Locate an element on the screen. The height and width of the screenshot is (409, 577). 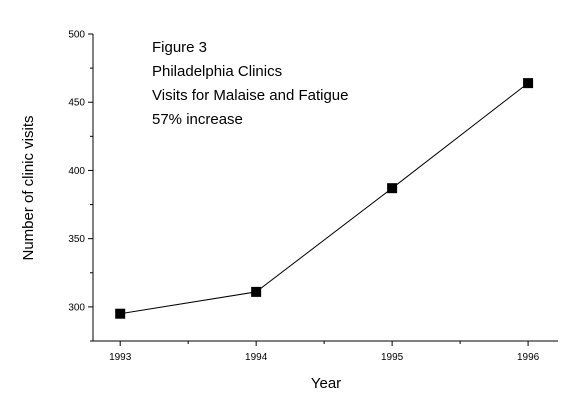
y-tick-label: 300 is located at coordinates (76, 307).